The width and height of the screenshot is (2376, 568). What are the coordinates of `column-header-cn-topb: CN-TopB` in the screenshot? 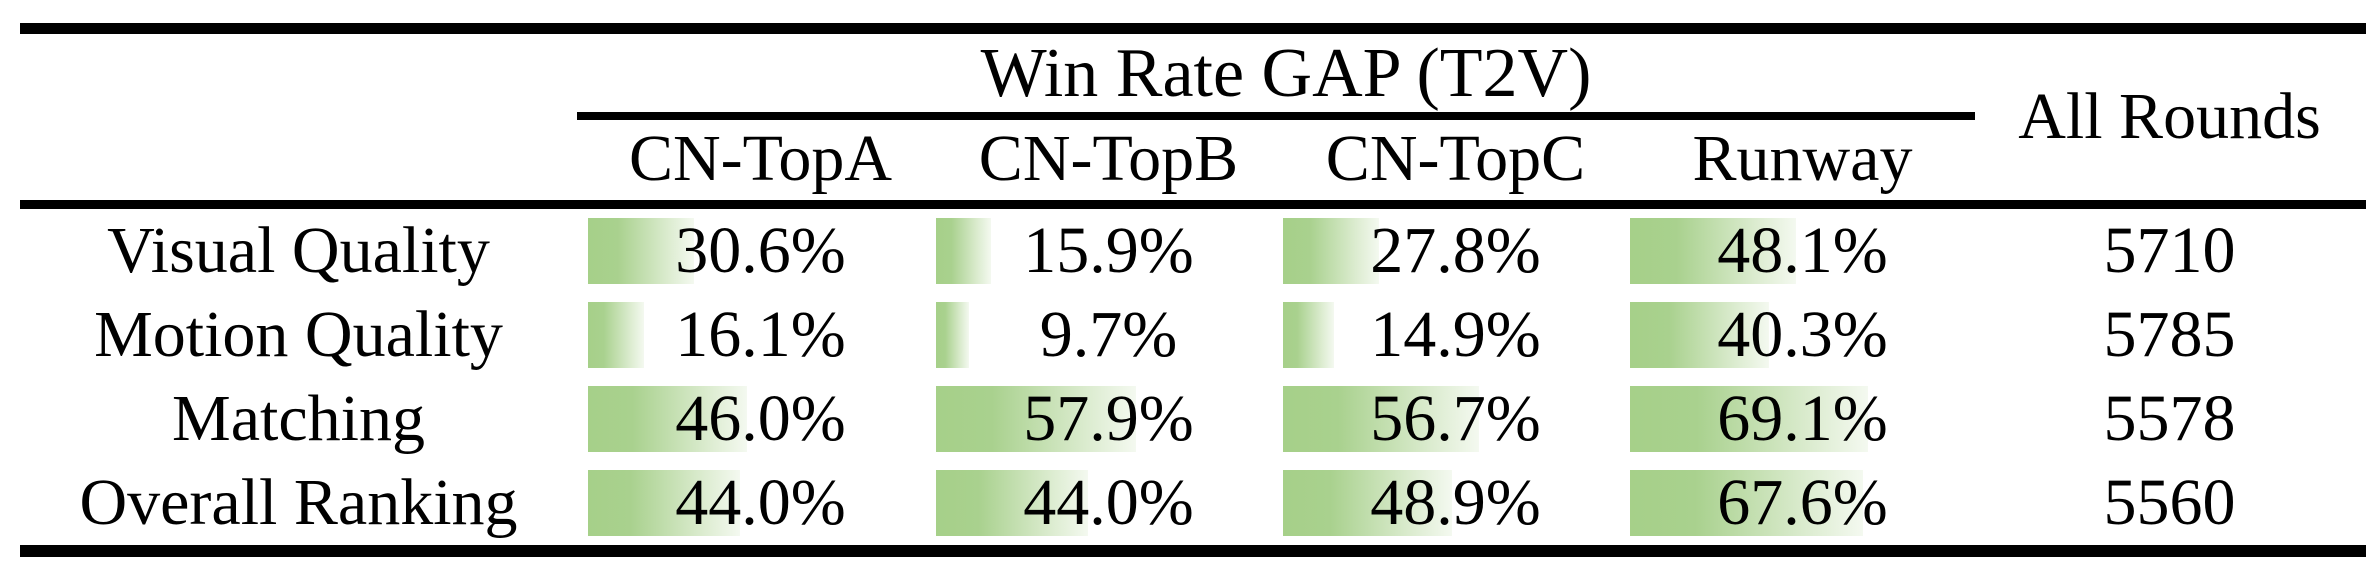 It's located at (1108, 158).